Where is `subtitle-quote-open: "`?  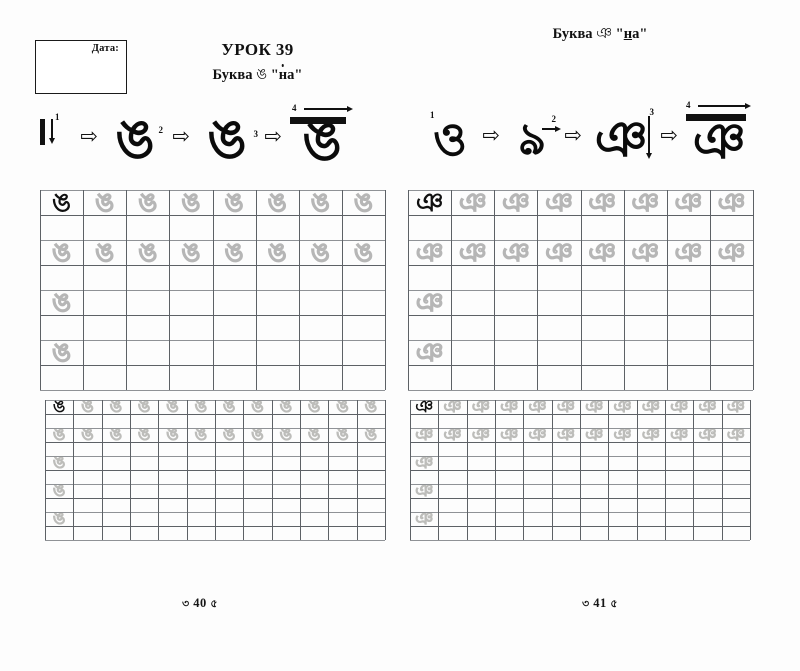 subtitle-quote-open: " is located at coordinates (619, 34).